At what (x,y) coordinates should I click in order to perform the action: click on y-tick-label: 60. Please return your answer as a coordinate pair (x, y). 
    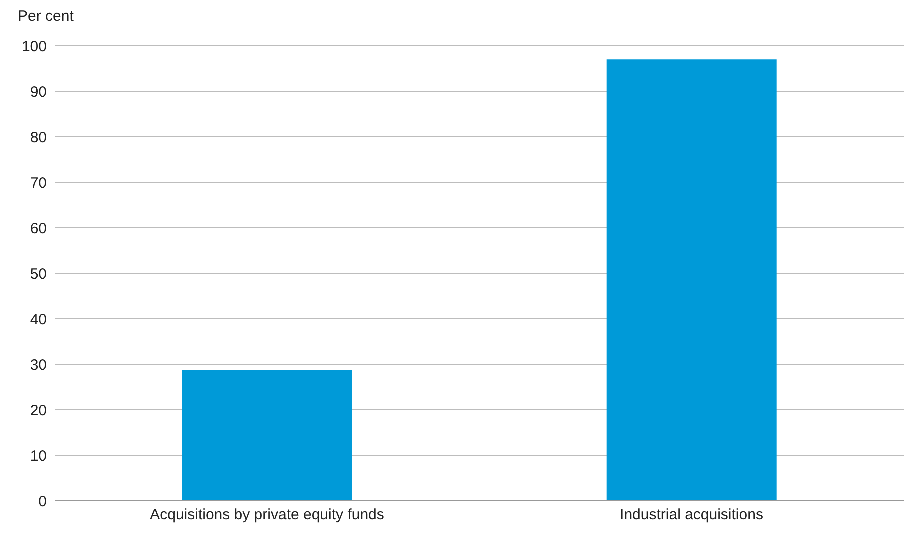
    Looking at the image, I should click on (38, 229).